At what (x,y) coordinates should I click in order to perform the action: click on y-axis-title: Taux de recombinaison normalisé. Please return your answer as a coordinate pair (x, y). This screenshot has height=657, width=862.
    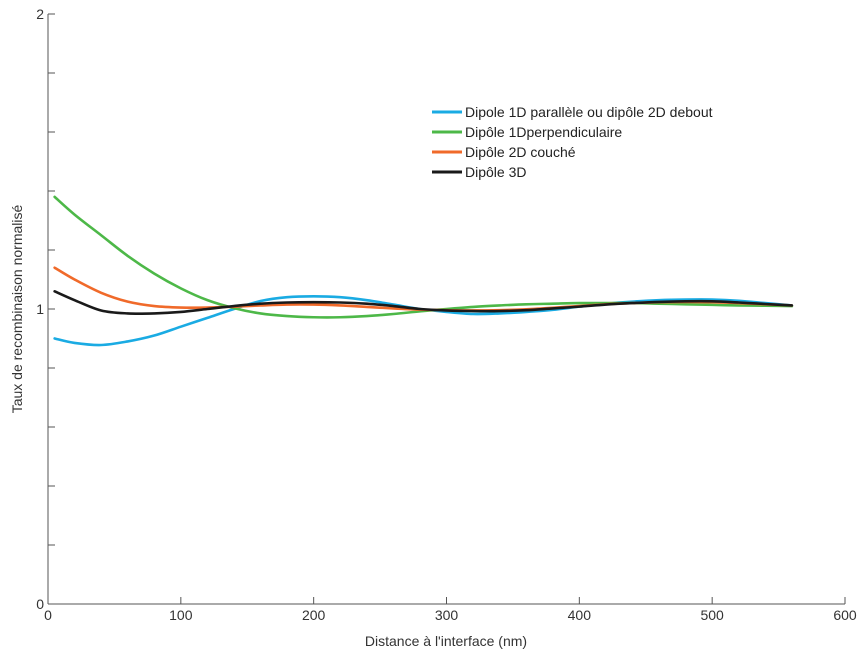
    Looking at the image, I should click on (17, 309).